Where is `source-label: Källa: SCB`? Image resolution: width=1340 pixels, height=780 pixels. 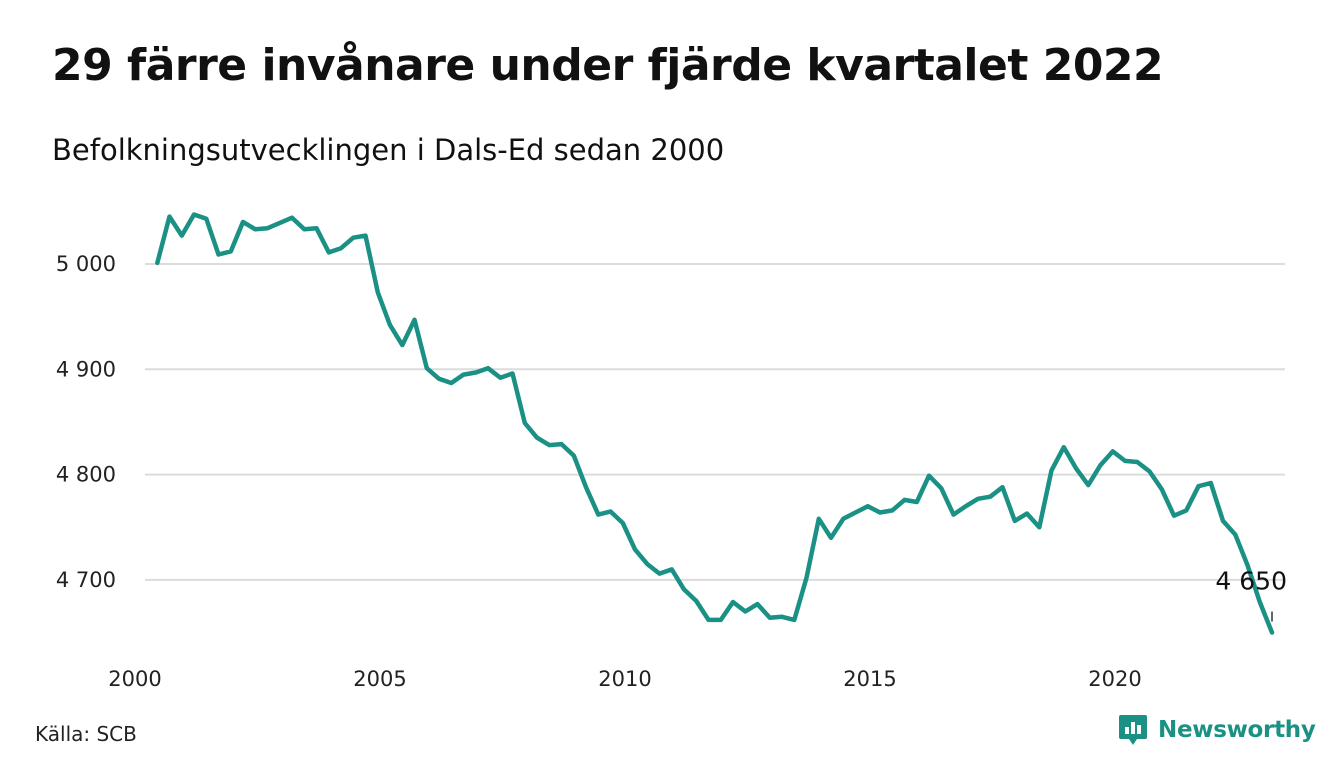
source-label: Källa: SCB is located at coordinates (86, 734).